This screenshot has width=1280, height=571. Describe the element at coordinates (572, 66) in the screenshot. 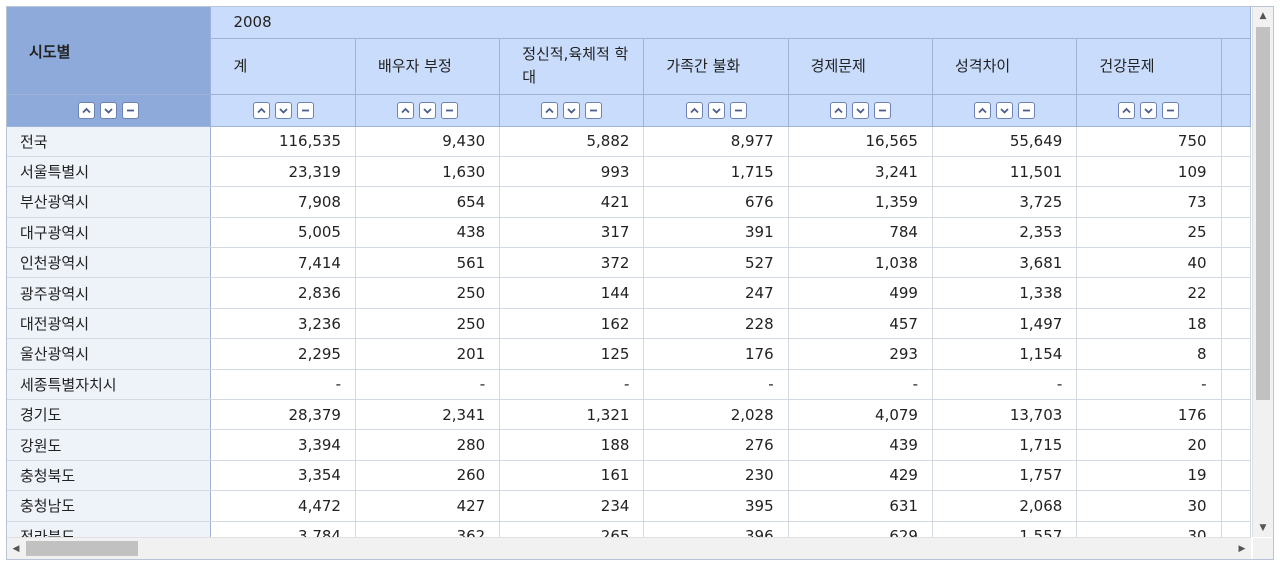

I see `column-header: 정신적,육체적 학대` at that location.